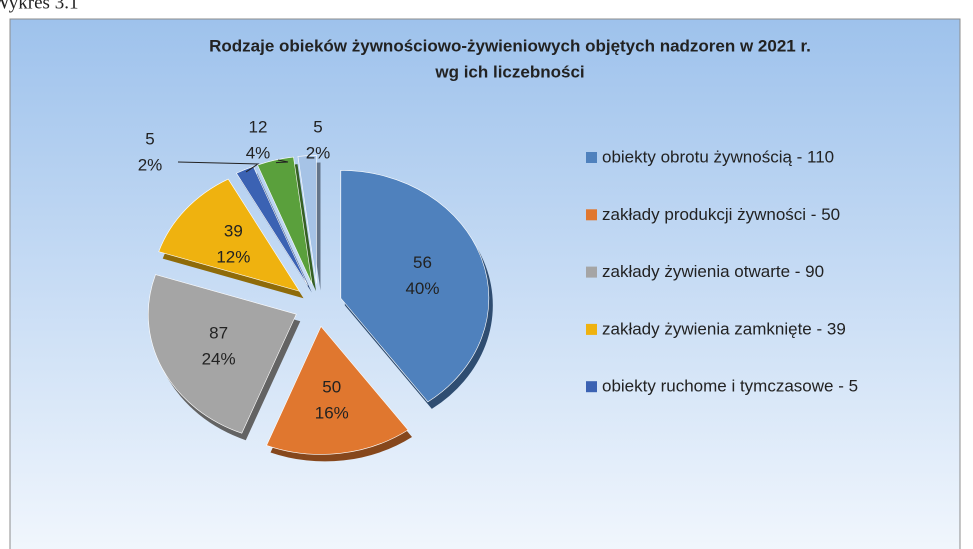  I want to click on data-label-percent: 16%, so click(332, 413).